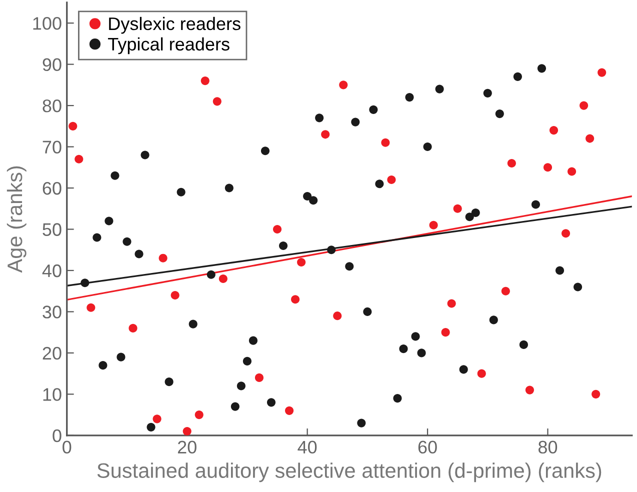  I want to click on y-tick-label: 10, so click(52, 394).